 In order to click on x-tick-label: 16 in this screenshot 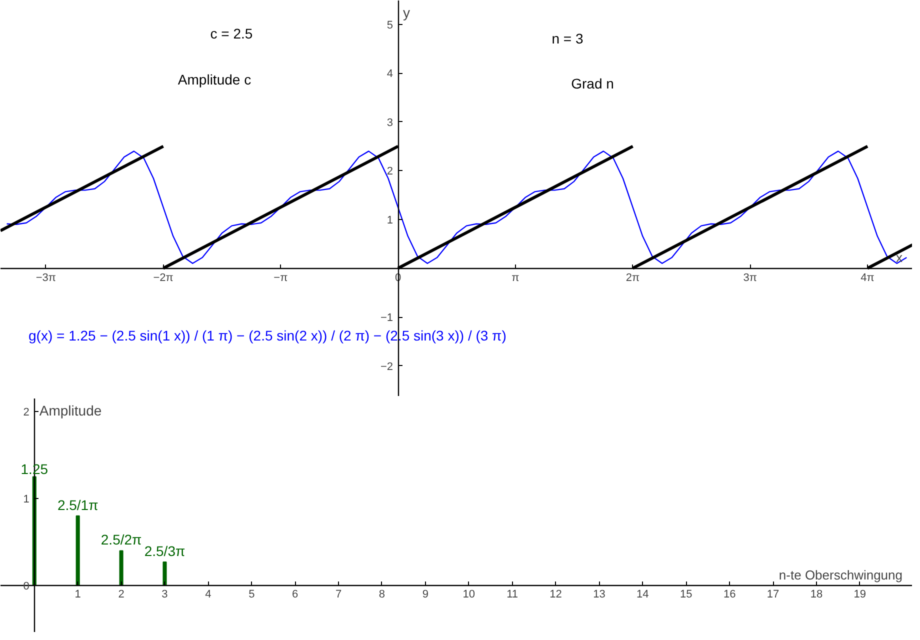, I will do `click(729, 594)`.